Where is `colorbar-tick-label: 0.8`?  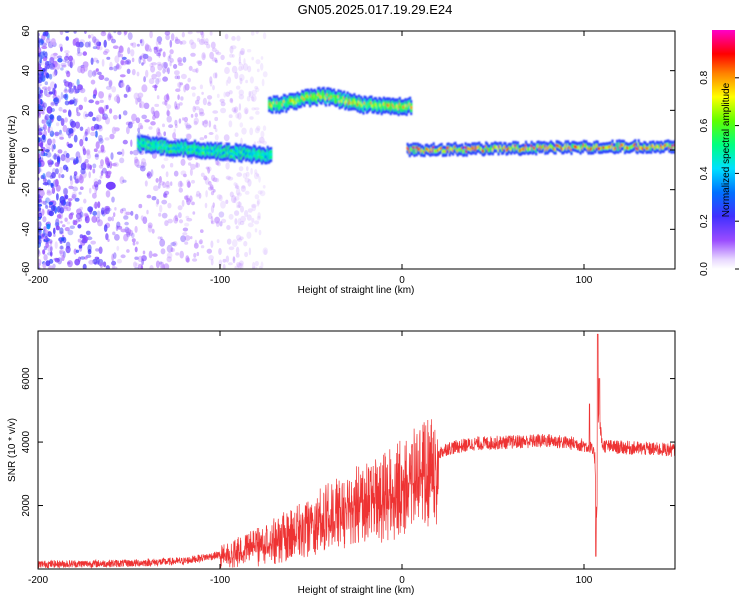 colorbar-tick-label: 0.8 is located at coordinates (704, 77).